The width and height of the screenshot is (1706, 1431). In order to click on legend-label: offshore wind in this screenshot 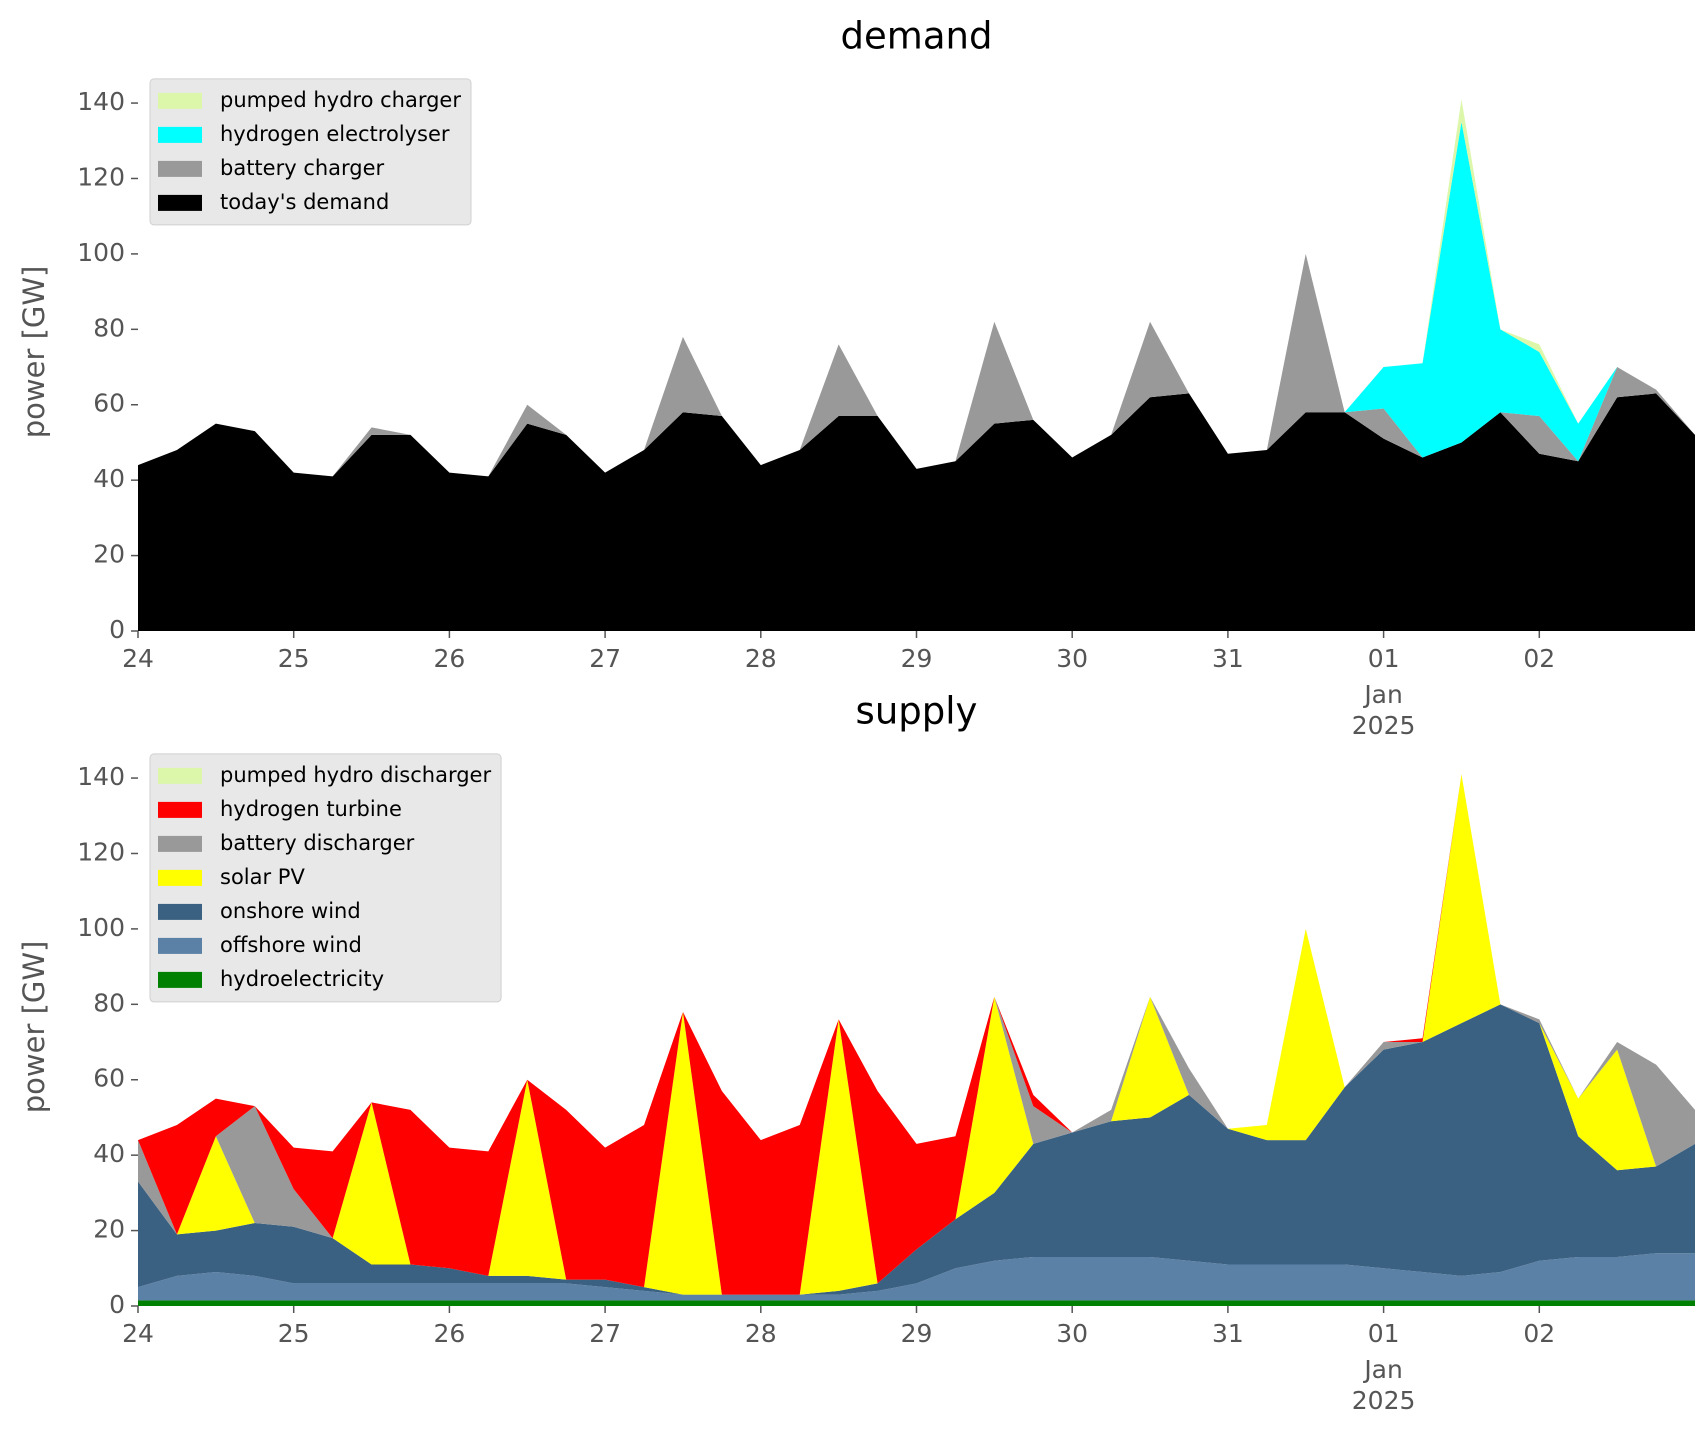, I will do `click(291, 945)`.